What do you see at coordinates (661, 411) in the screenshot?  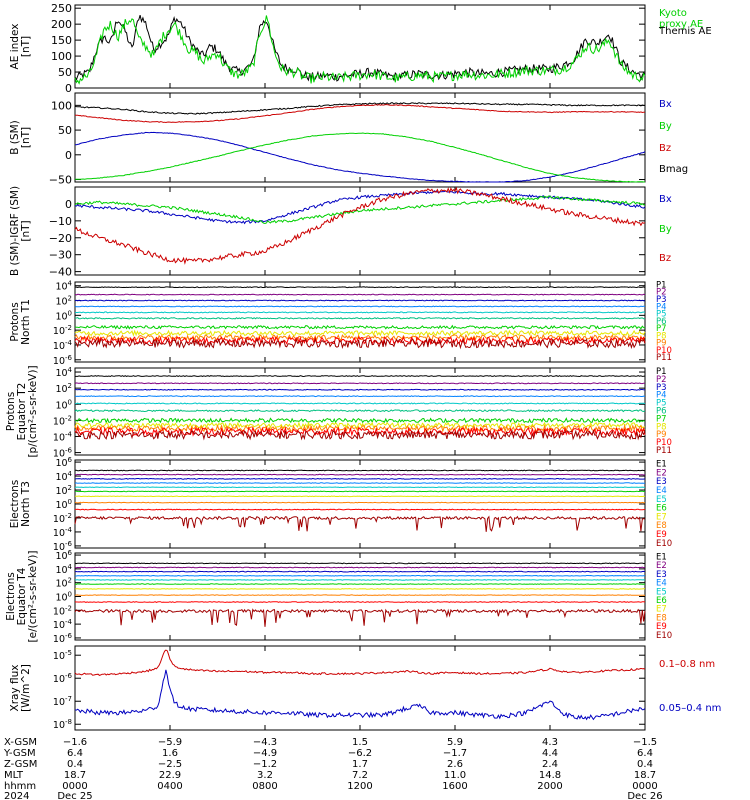 I see `legend-entry: P6` at bounding box center [661, 411].